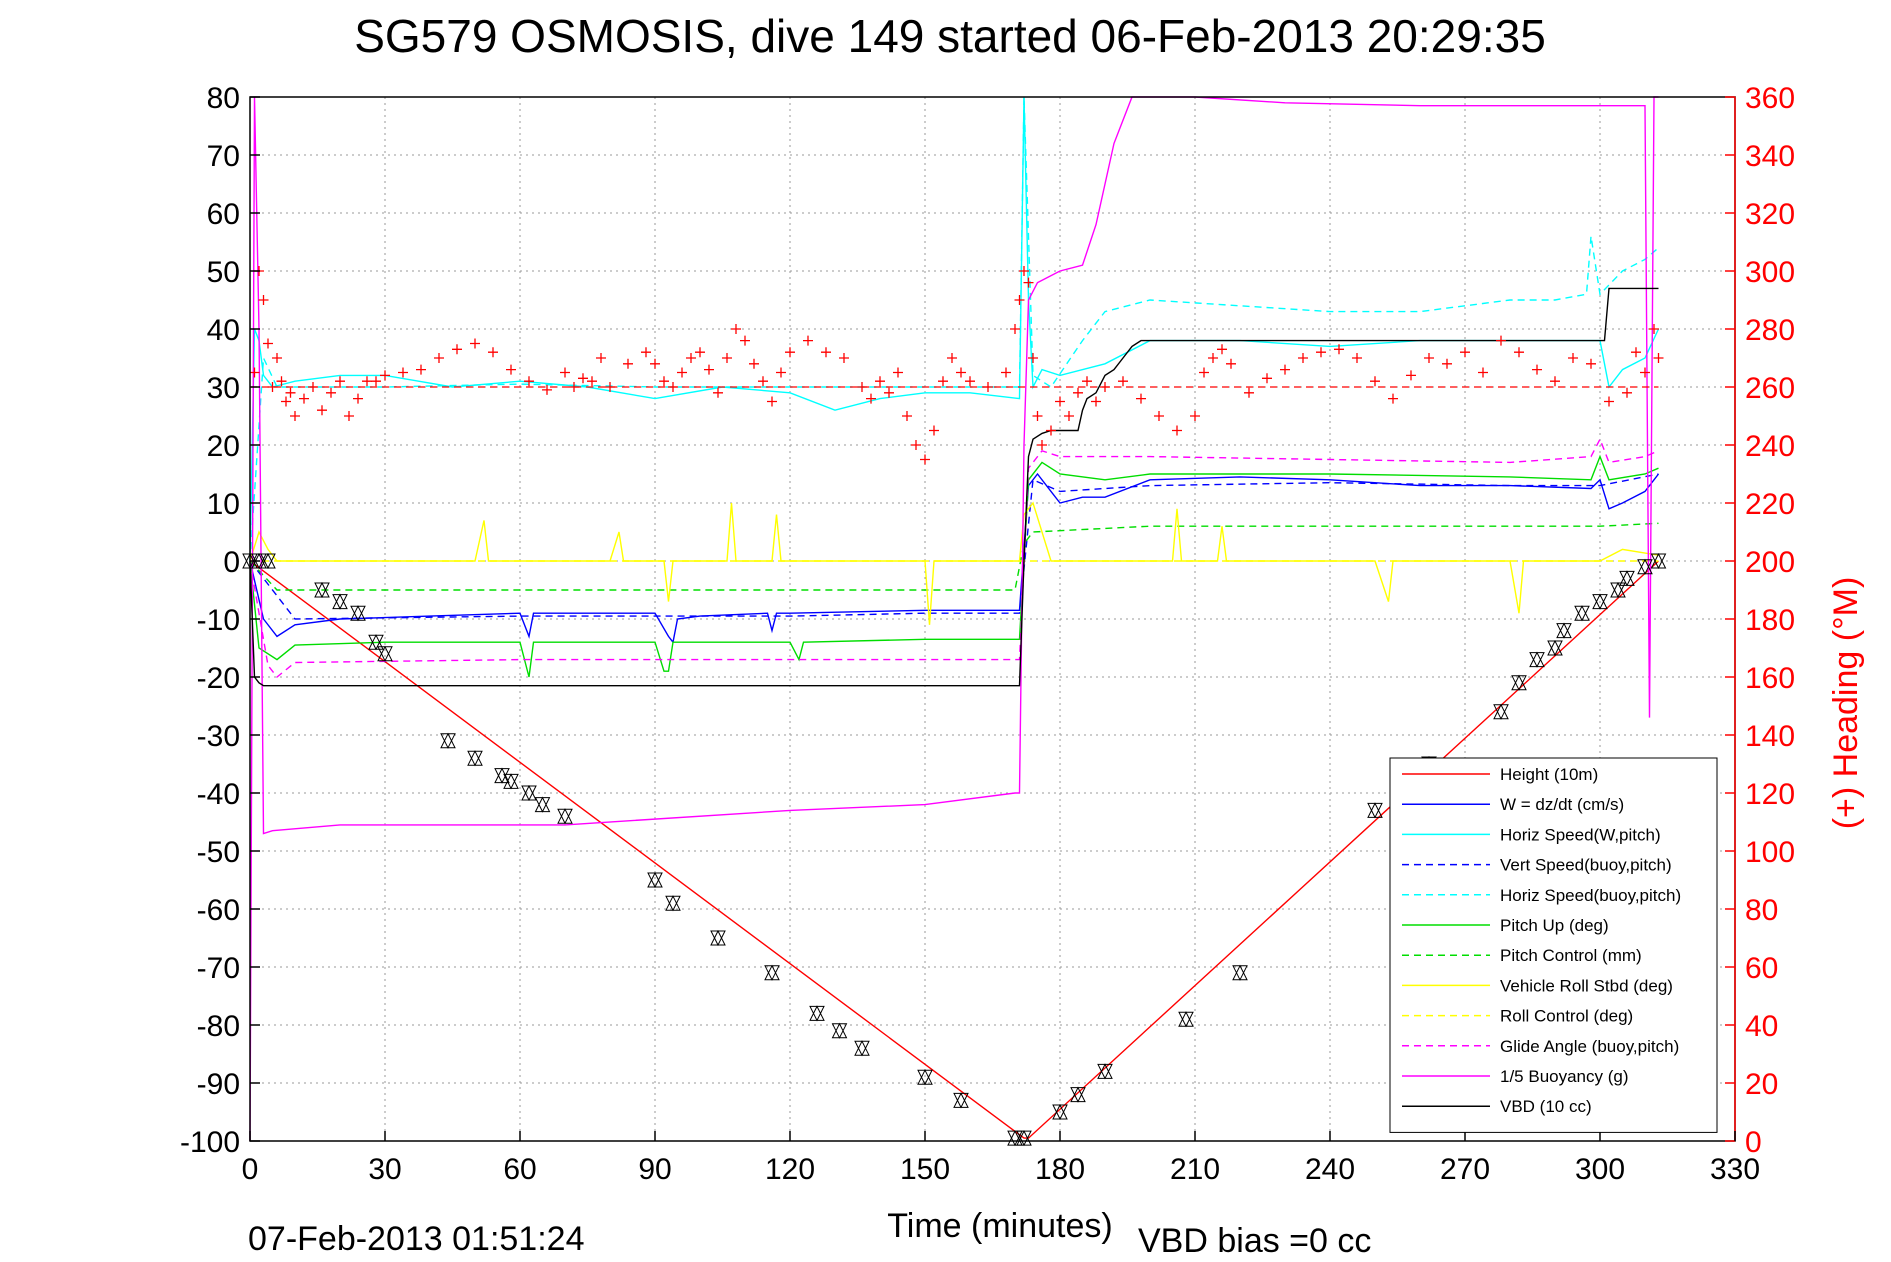 Image resolution: width=1891 pixels, height=1262 pixels. I want to click on right-tick-label: 100, so click(1770, 852).